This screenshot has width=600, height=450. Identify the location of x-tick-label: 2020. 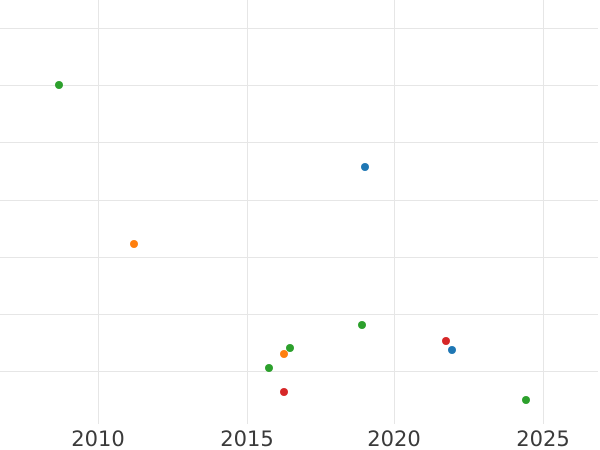
(394, 438).